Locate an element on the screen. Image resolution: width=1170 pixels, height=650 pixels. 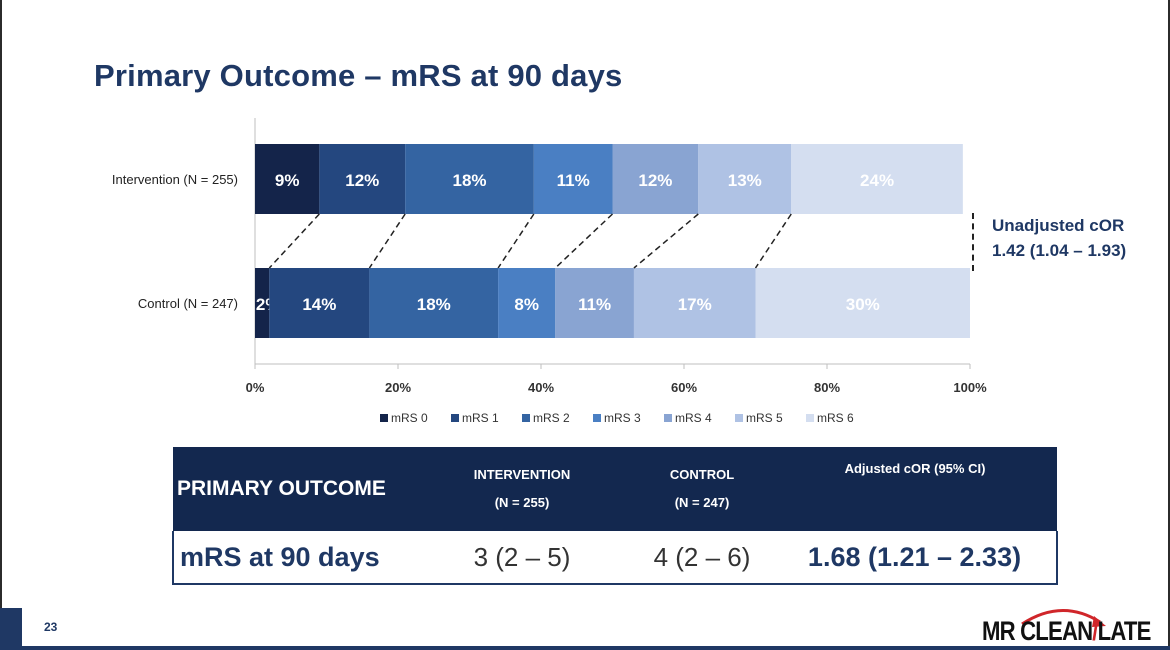
header-intervention-n: (N = 255) is located at coordinates (522, 502).